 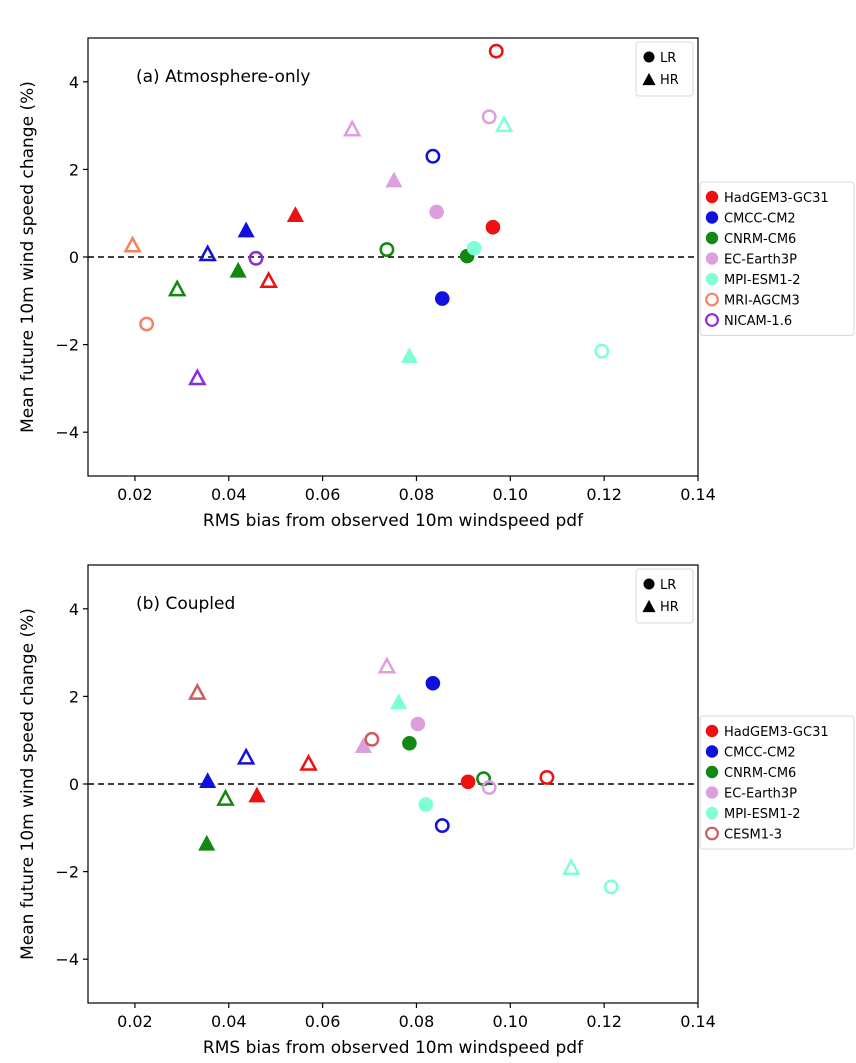 What do you see at coordinates (185, 604) in the screenshot?
I see `panel-label: (b) Coupled` at bounding box center [185, 604].